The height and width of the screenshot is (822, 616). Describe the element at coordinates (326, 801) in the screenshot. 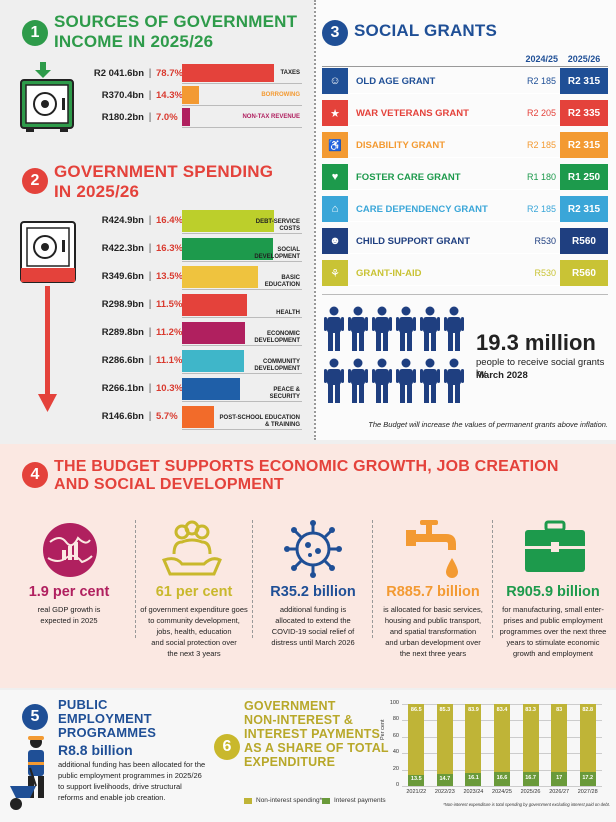

I see `legend-interest-swatch` at that location.